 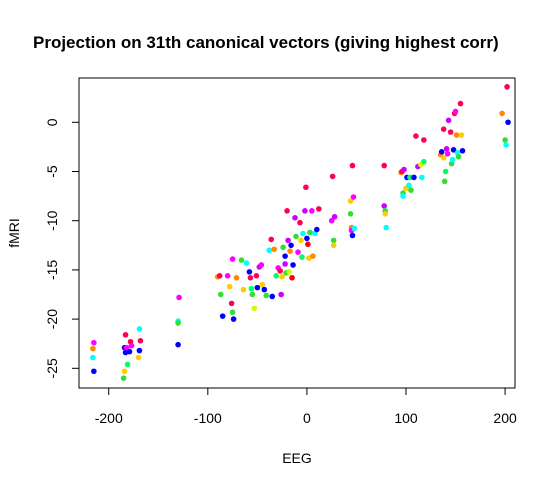 I want to click on x-tick-label: -100, so click(x=208, y=418).